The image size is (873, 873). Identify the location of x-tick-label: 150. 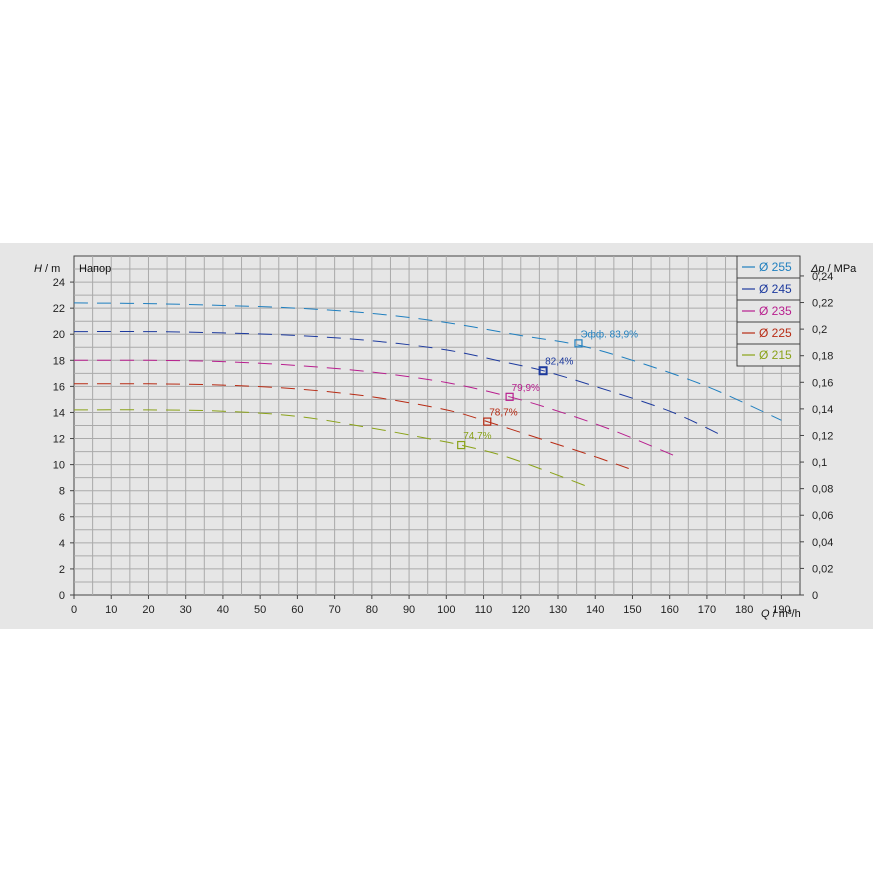
(632, 610).